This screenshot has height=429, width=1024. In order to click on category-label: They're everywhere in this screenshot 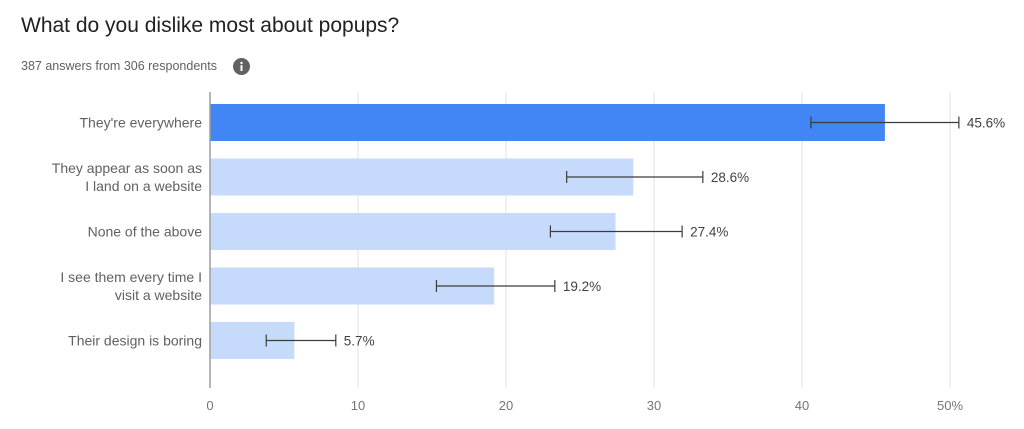, I will do `click(141, 123)`.